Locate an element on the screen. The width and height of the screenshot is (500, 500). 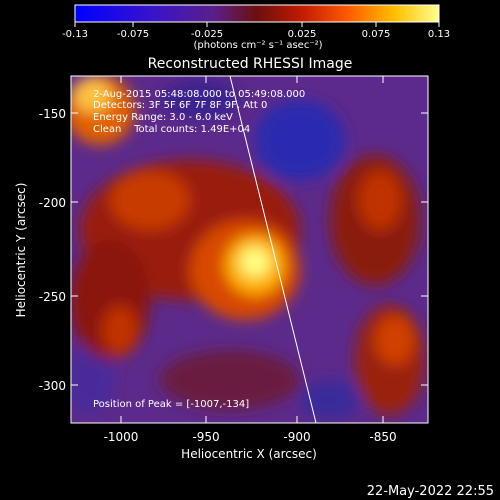
colorbar-tick-label: 0.025 is located at coordinates (302, 34).